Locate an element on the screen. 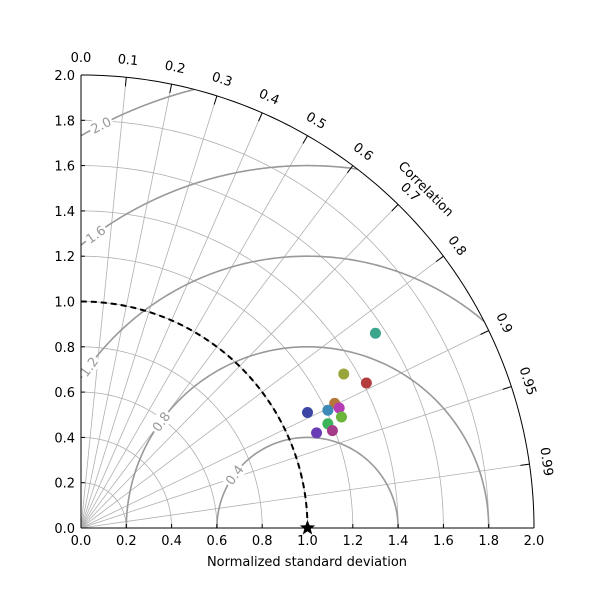 This screenshot has width=600, height=600. correlation-tick-label: 0.1 is located at coordinates (128, 60).